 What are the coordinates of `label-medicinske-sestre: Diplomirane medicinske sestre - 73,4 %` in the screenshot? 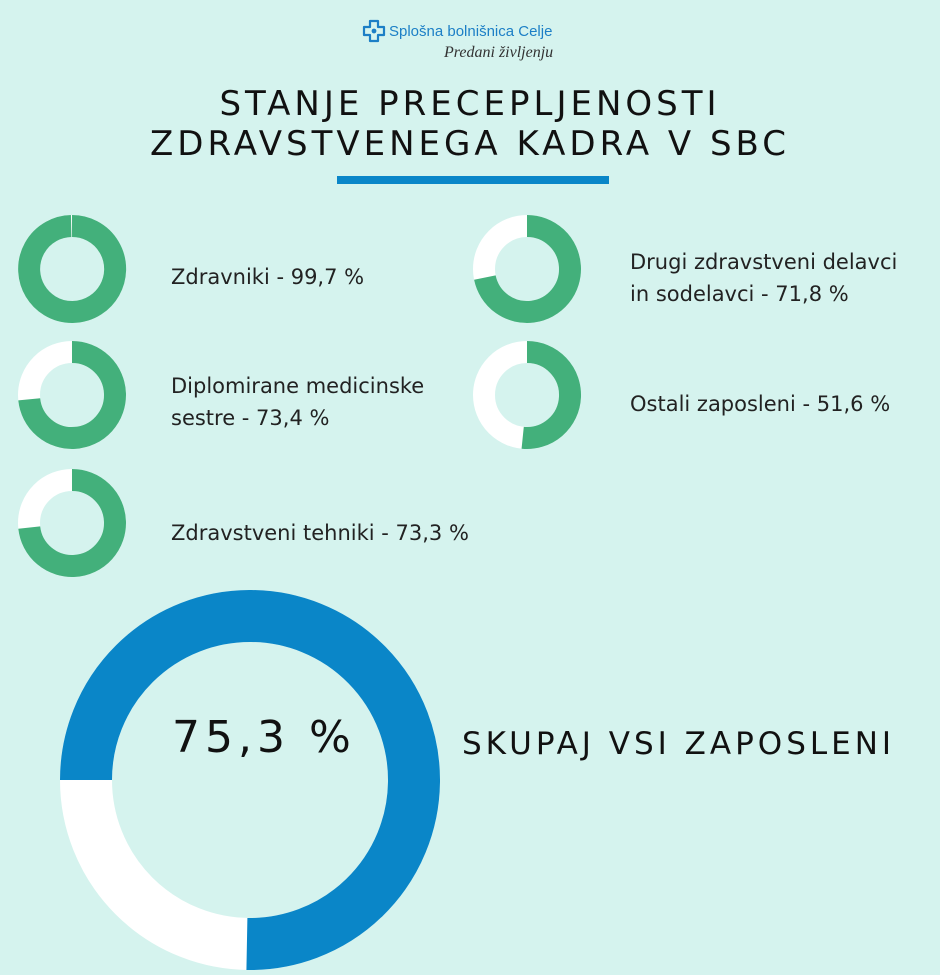 It's located at (297, 402).